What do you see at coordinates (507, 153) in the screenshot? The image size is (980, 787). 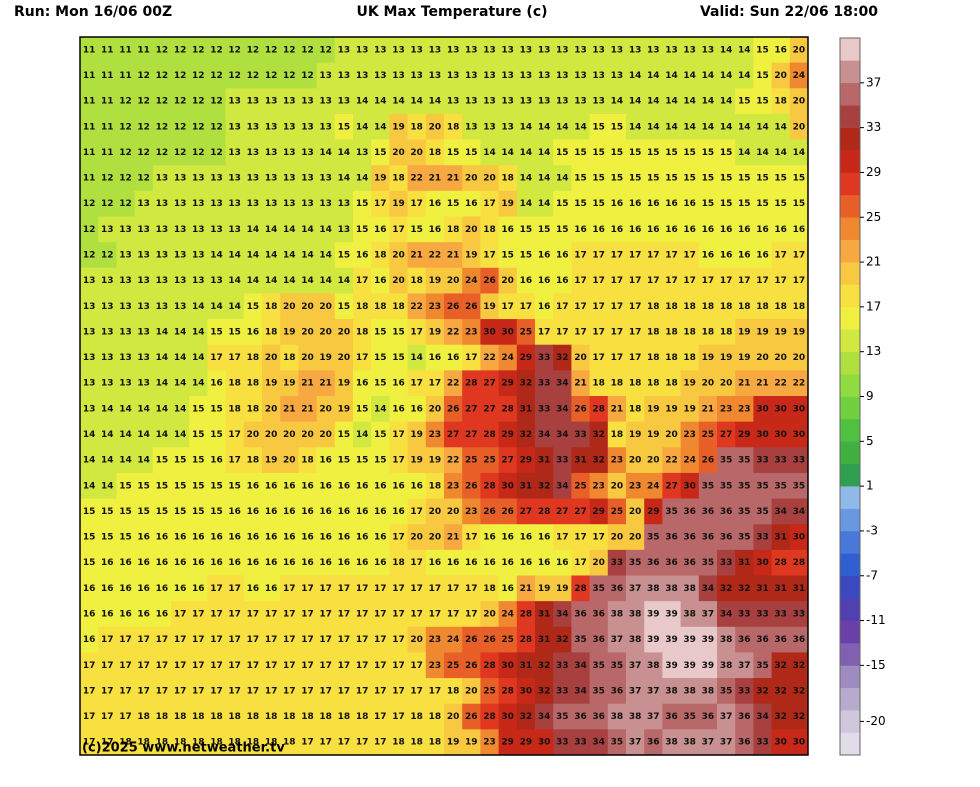 I see `temp-value: 14` at bounding box center [507, 153].